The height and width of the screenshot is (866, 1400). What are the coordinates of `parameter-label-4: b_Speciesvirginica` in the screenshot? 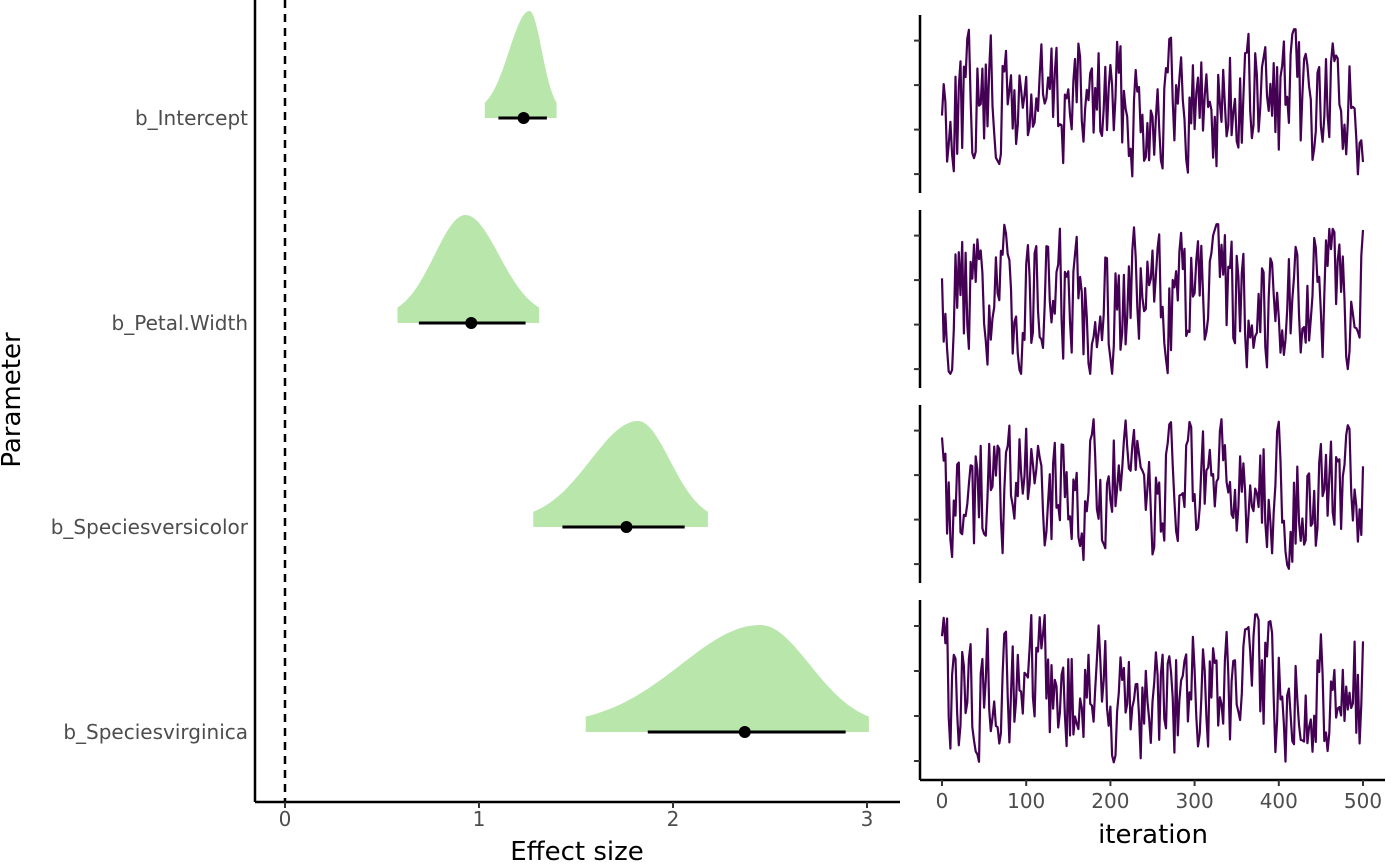 It's located at (155, 732).